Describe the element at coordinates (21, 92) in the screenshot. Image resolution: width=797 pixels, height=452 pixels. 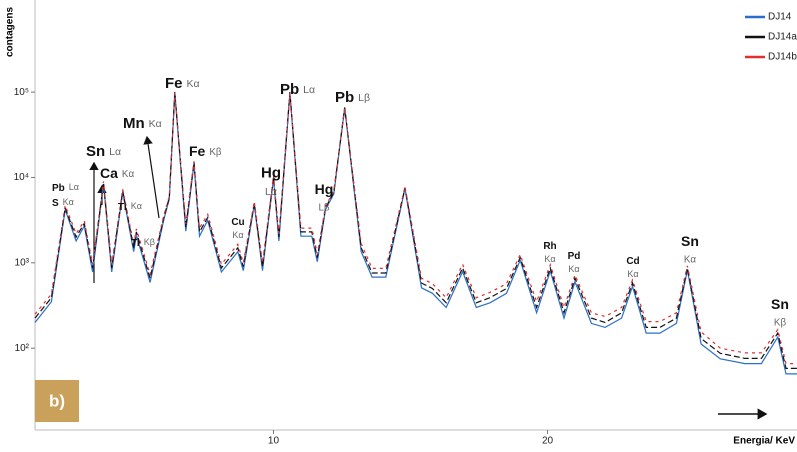
I see `y-tick-label: 10⁵` at that location.